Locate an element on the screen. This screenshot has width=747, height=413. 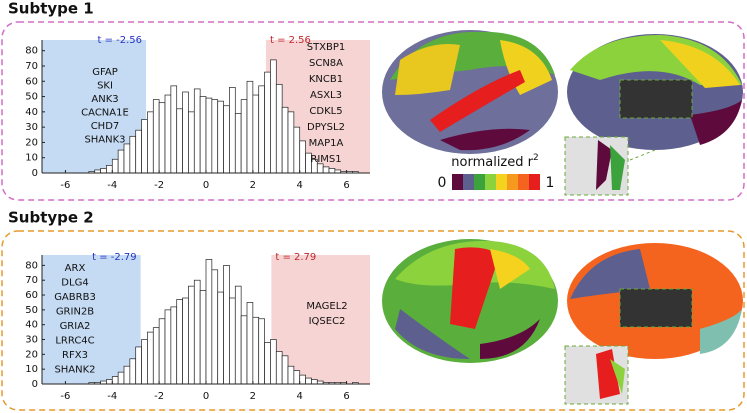
threshold-label: t = -2.79 is located at coordinates (114, 257).